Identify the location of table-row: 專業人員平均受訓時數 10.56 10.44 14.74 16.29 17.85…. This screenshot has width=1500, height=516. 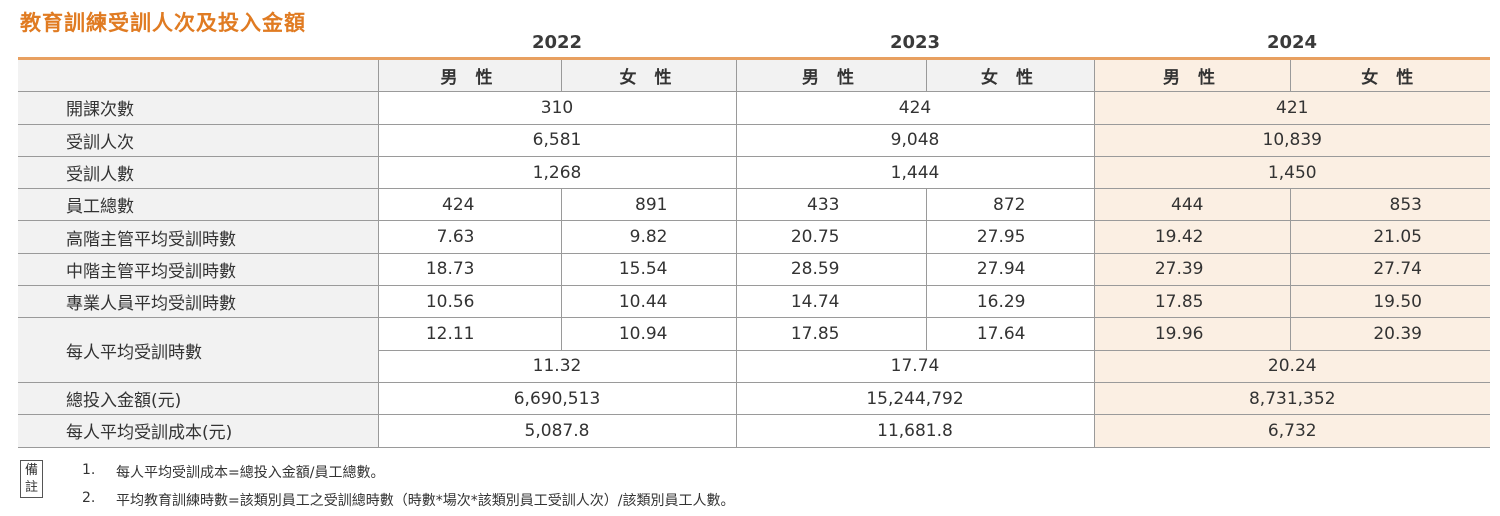
(754, 302).